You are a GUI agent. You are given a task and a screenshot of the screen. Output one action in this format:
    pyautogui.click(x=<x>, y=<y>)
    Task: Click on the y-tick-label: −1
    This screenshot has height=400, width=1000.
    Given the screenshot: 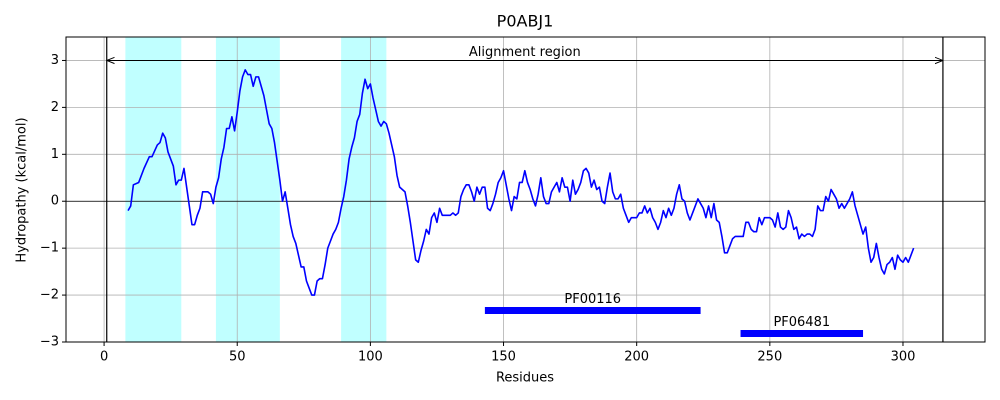 What is the action you would take?
    pyautogui.click(x=49, y=248)
    